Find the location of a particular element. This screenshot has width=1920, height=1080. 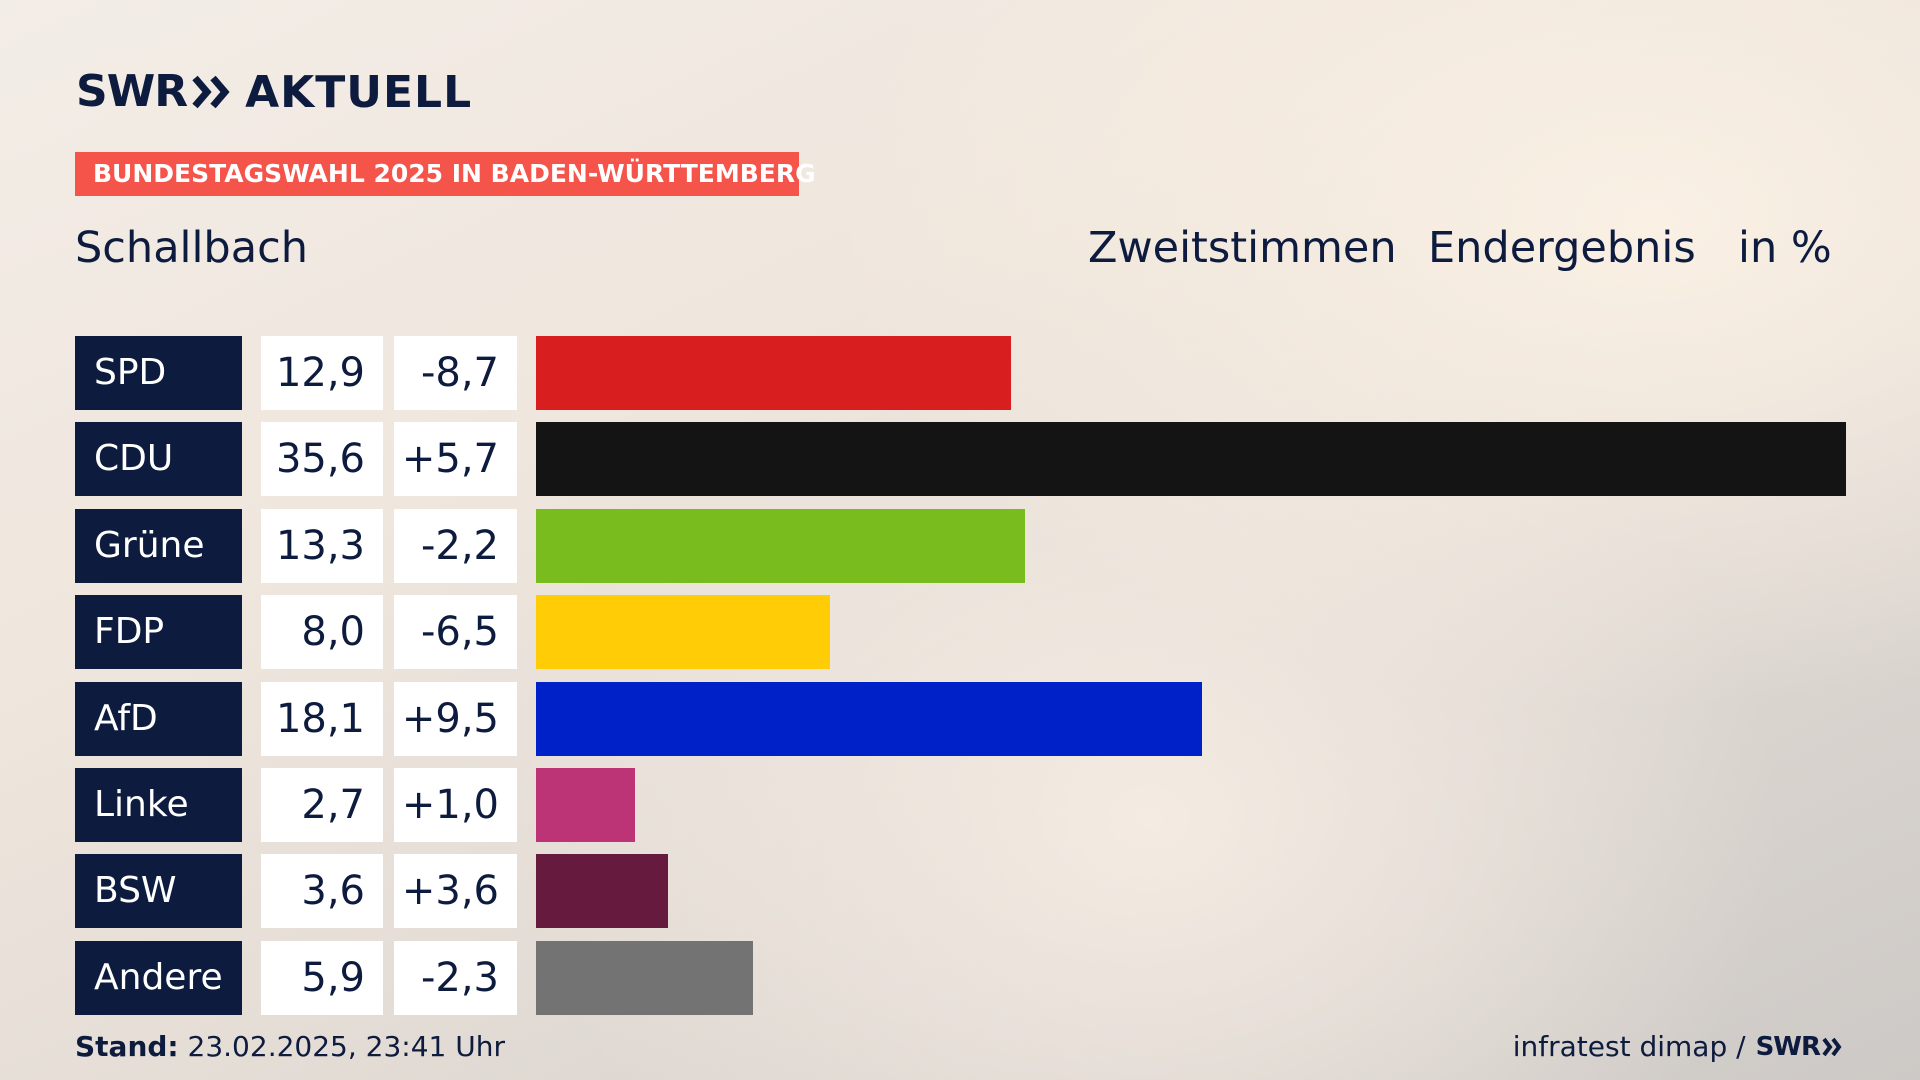

vote-change-value: -8,7 is located at coordinates (455, 373).